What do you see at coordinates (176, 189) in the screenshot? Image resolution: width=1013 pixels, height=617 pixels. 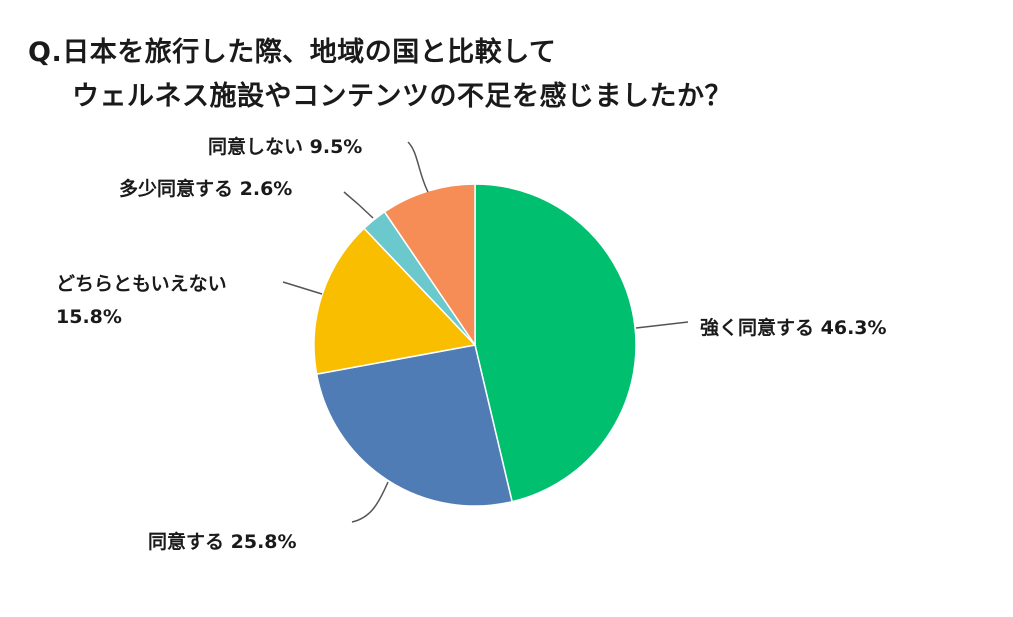 I see `slice-label-text: 多少同意する` at bounding box center [176, 189].